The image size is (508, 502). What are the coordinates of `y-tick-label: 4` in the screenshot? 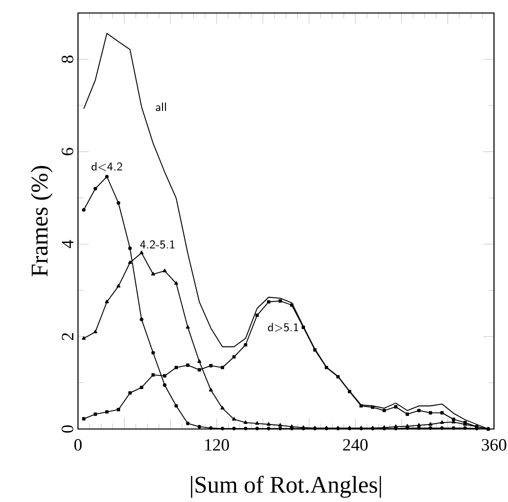 It's located at (68, 244).